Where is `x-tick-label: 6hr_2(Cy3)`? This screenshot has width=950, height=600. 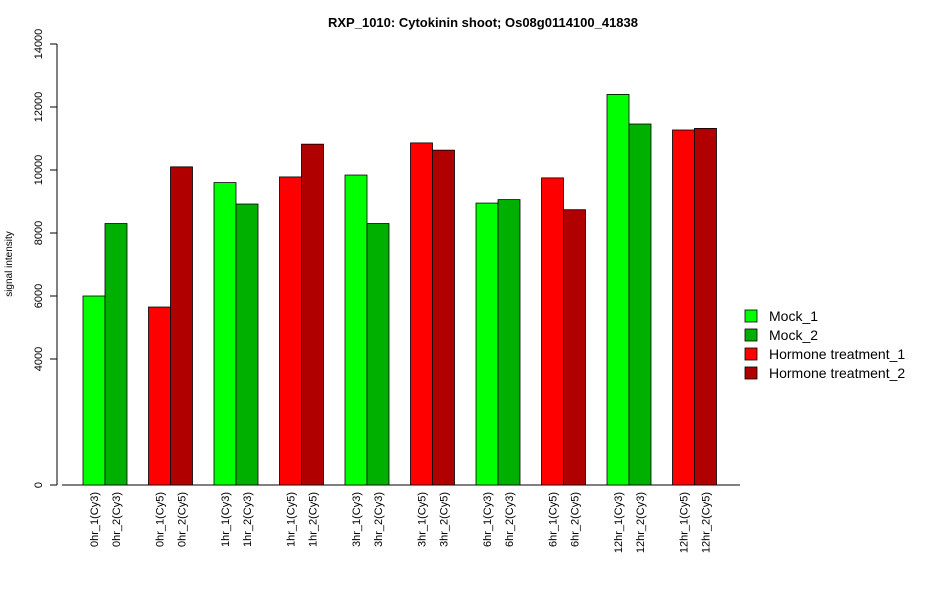
x-tick-label: 6hr_2(Cy3) is located at coordinates (510, 519).